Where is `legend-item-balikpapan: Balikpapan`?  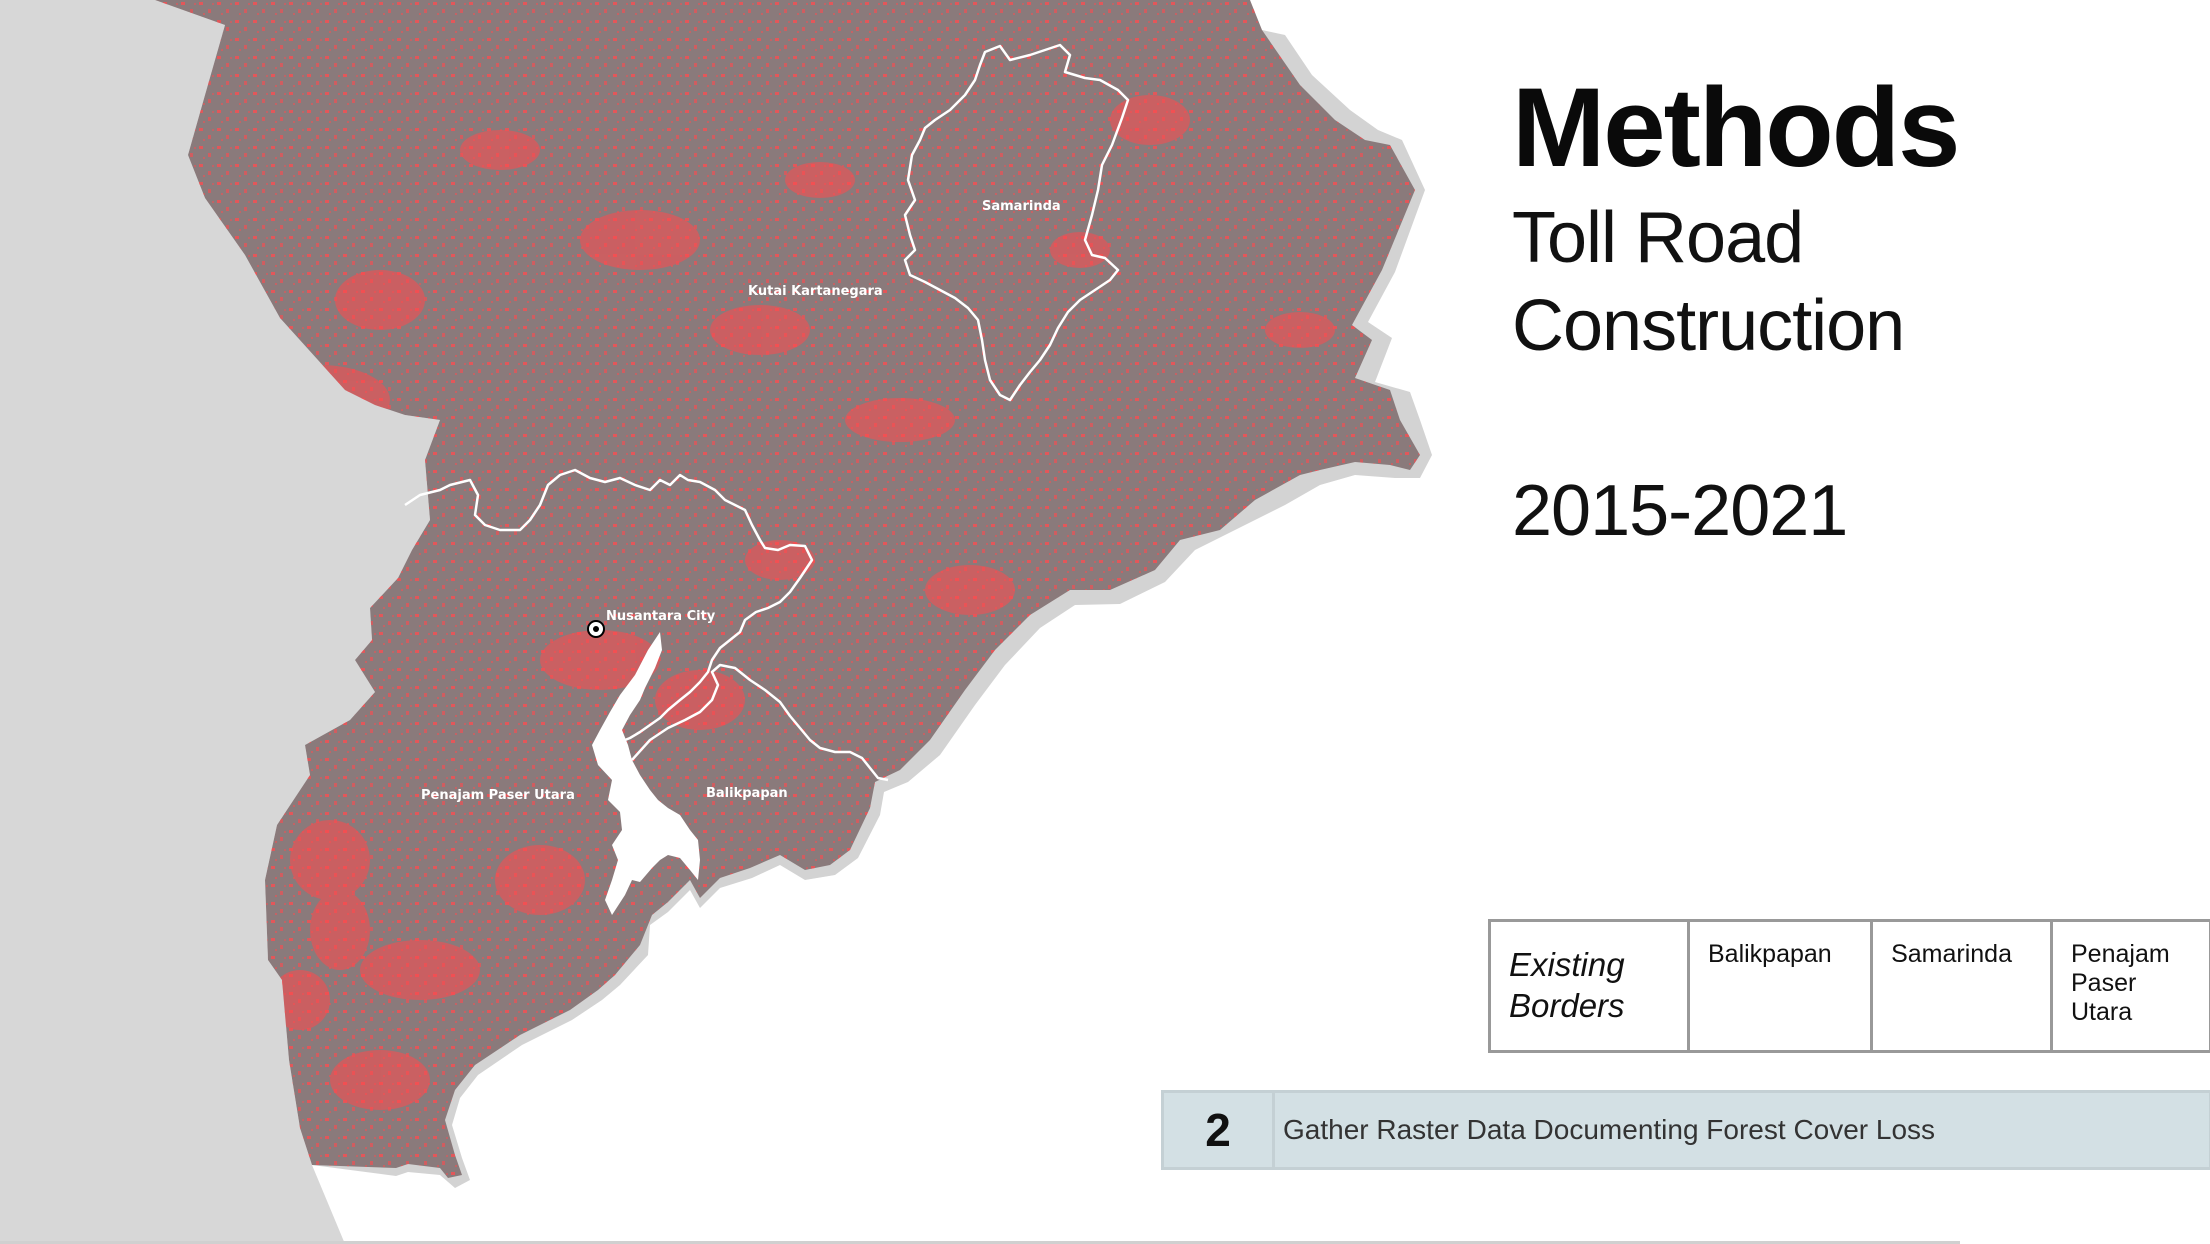
legend-item-balikpapan: Balikpapan is located at coordinates (1780, 986).